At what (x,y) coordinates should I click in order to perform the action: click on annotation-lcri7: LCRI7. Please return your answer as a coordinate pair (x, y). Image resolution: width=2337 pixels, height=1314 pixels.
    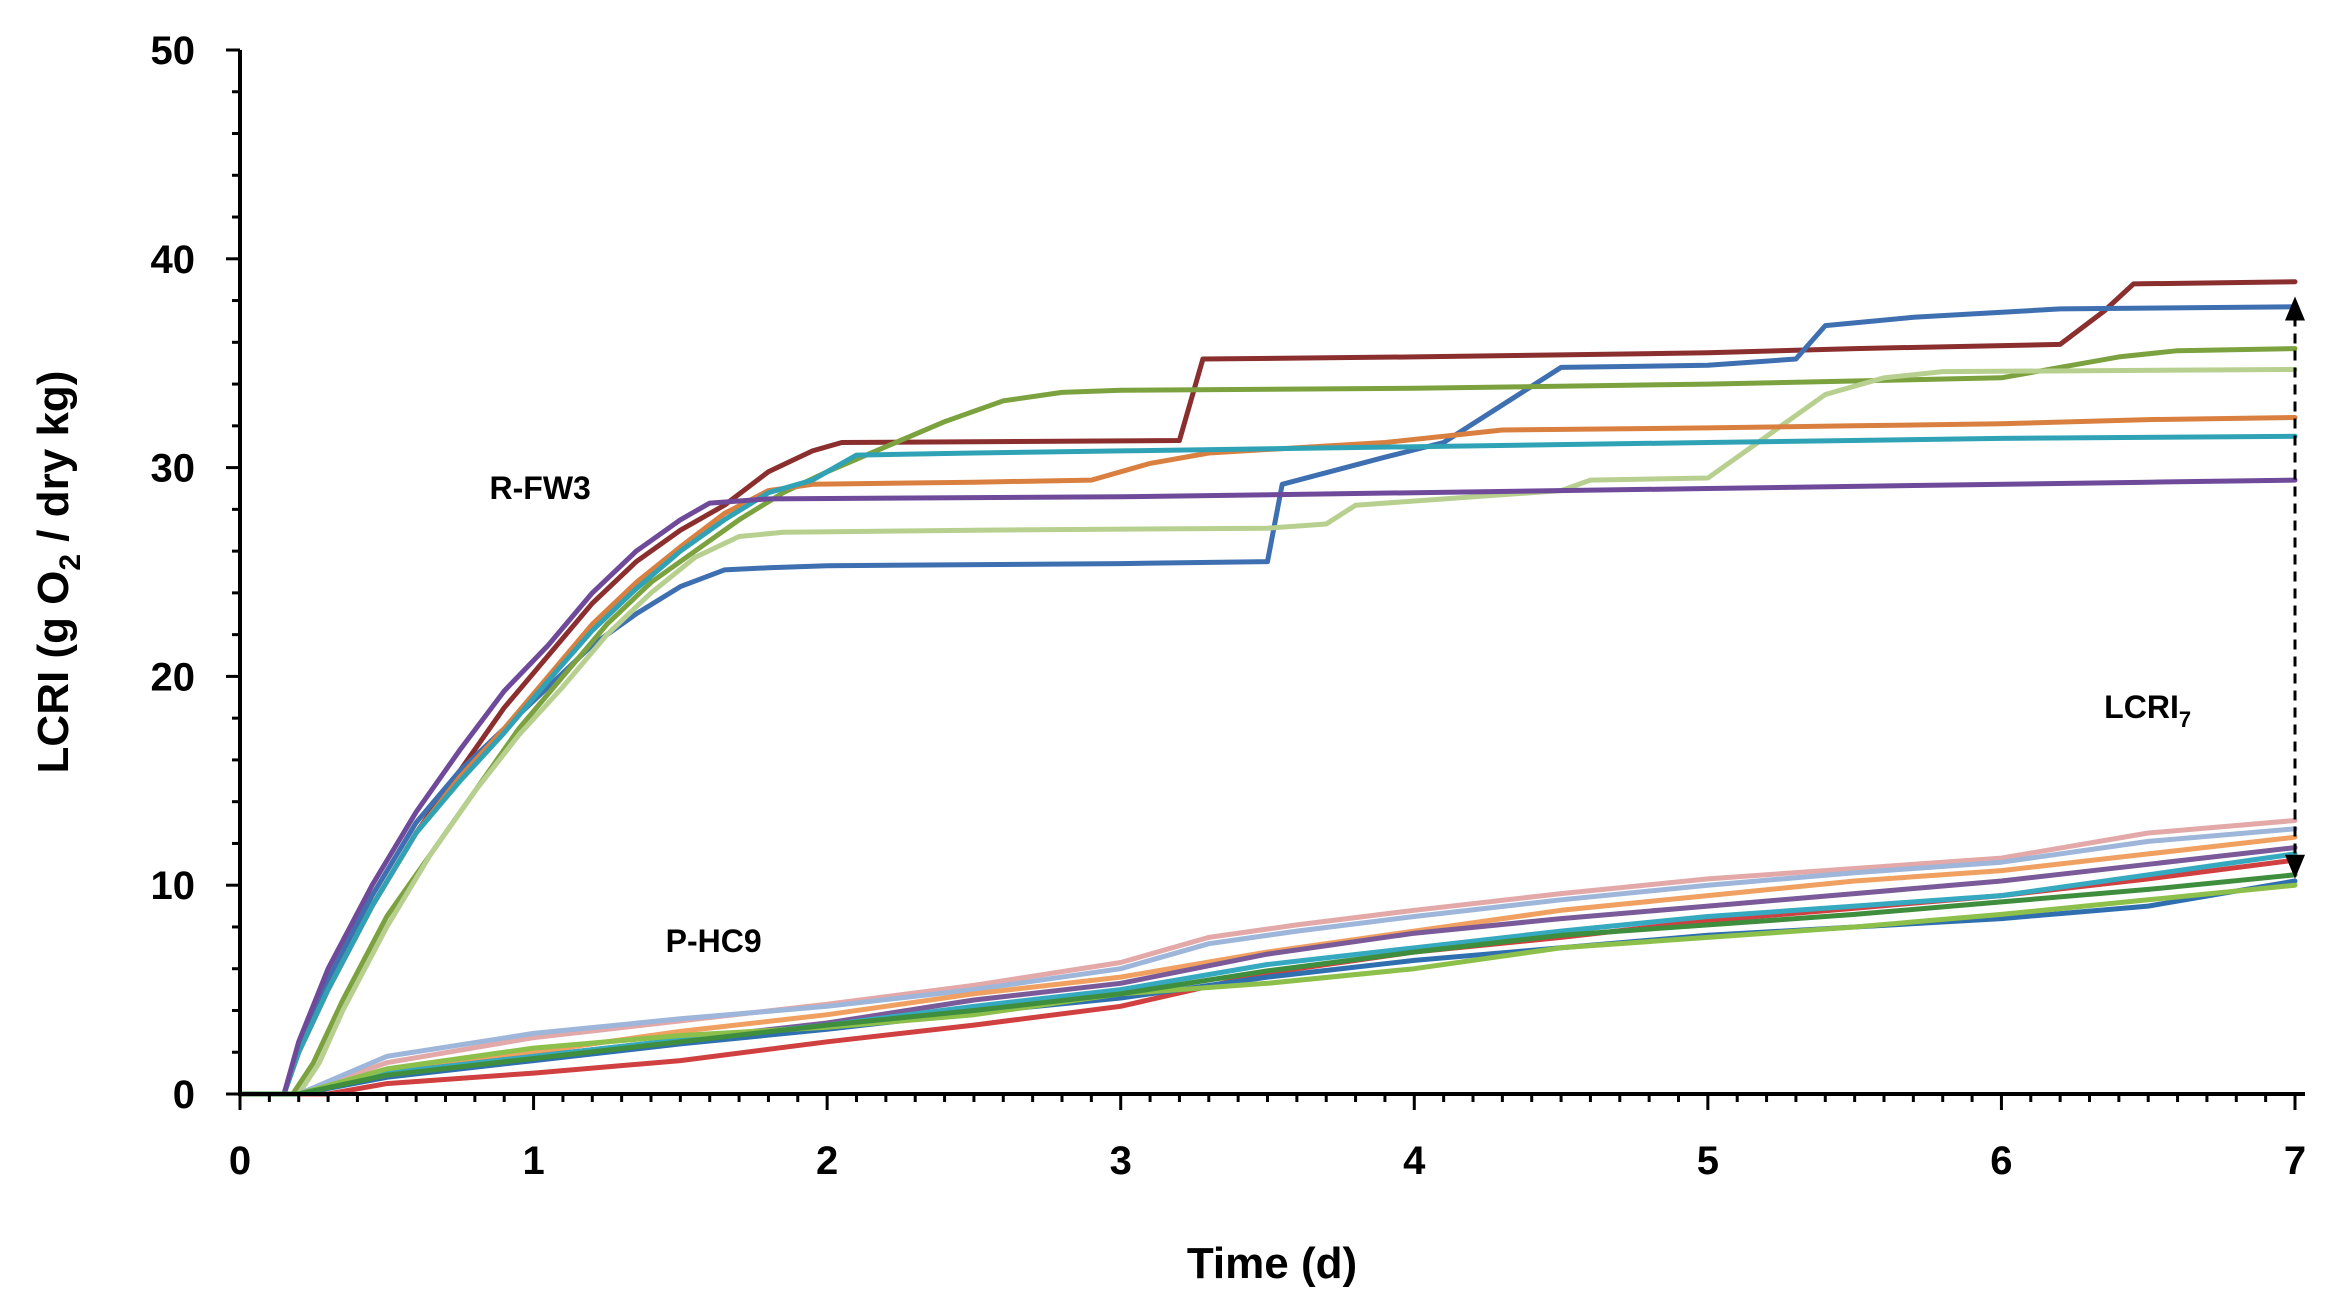
    Looking at the image, I should click on (2147, 710).